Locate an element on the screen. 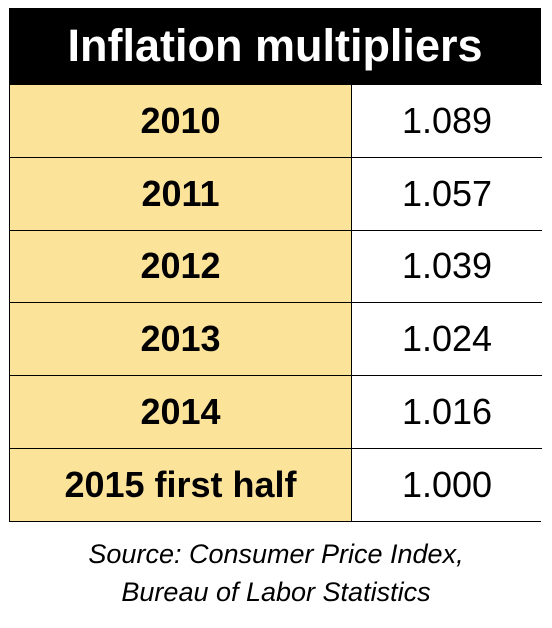  year-cell: 2013 is located at coordinates (181, 339).